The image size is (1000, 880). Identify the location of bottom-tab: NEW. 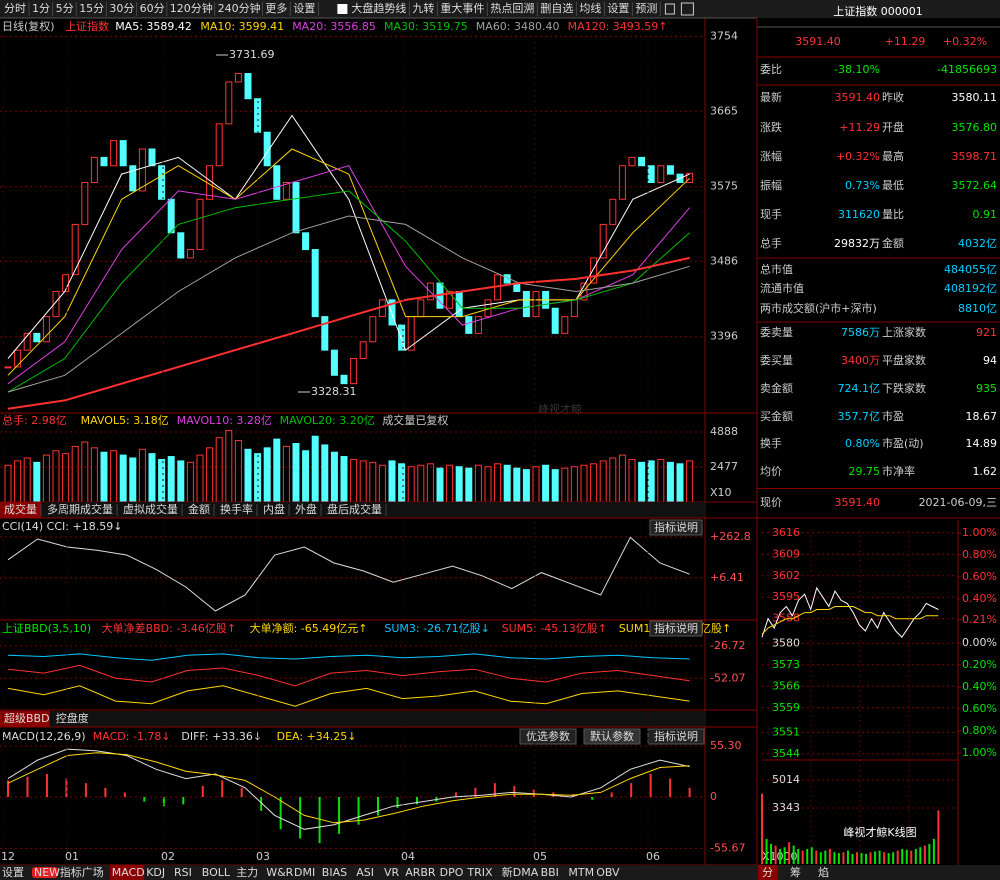
(47, 872).